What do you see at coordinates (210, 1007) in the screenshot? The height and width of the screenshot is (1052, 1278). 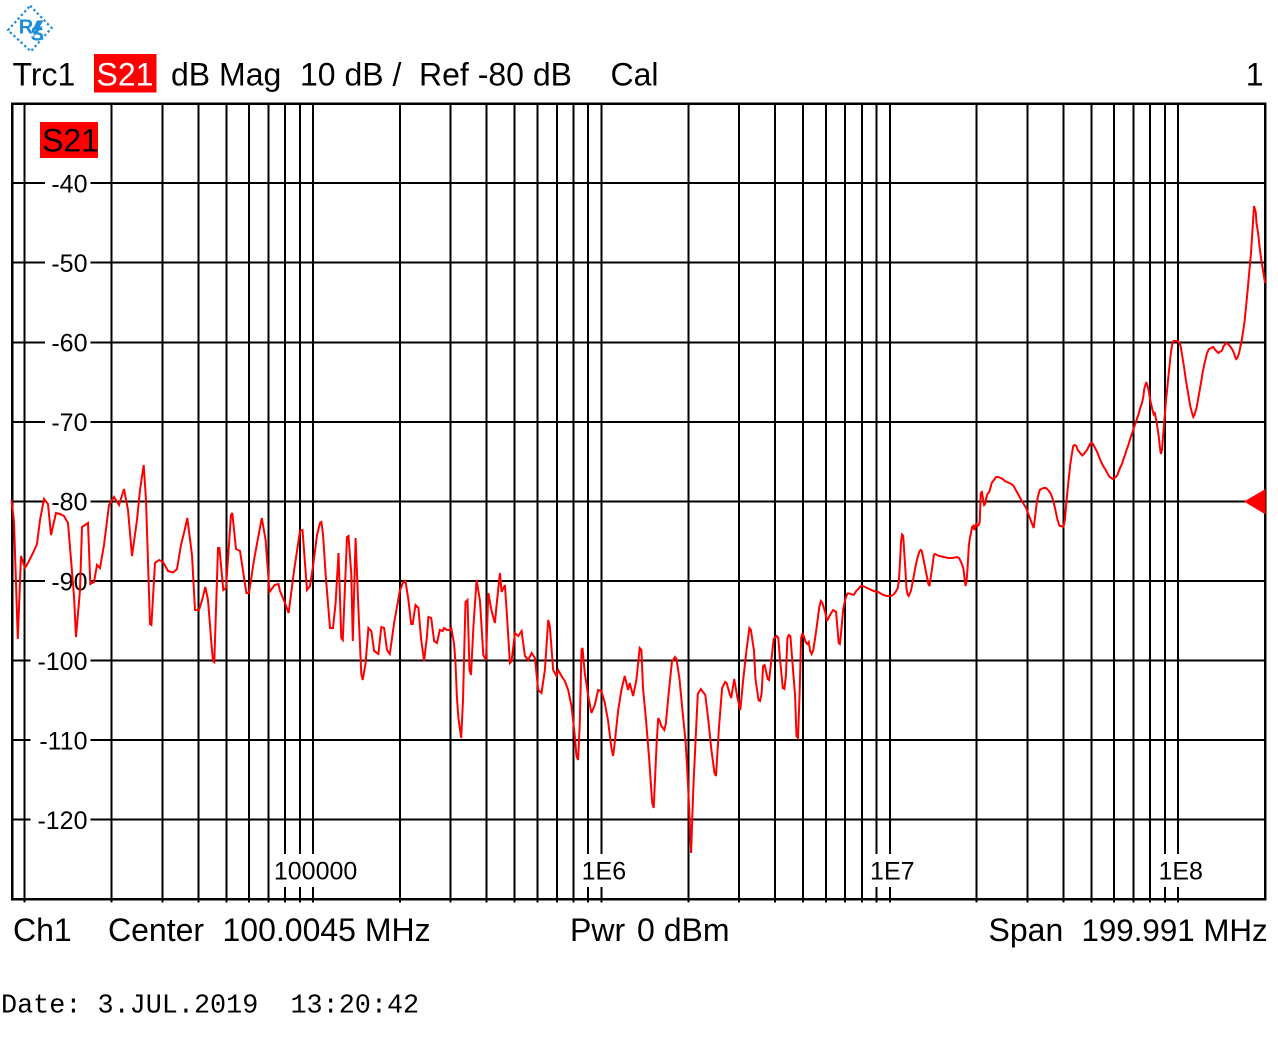 I see `svg-text: Date: 3.JUL.2019 13:20:42` at bounding box center [210, 1007].